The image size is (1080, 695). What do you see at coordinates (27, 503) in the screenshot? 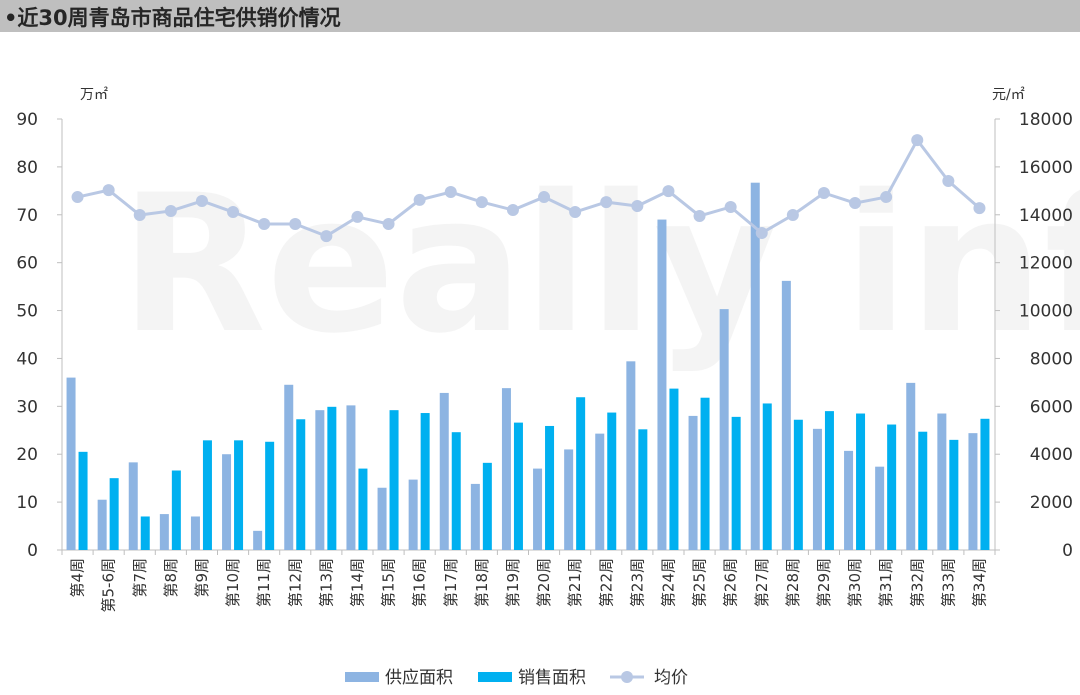
I see `left-tick-label: 10` at bounding box center [27, 503].